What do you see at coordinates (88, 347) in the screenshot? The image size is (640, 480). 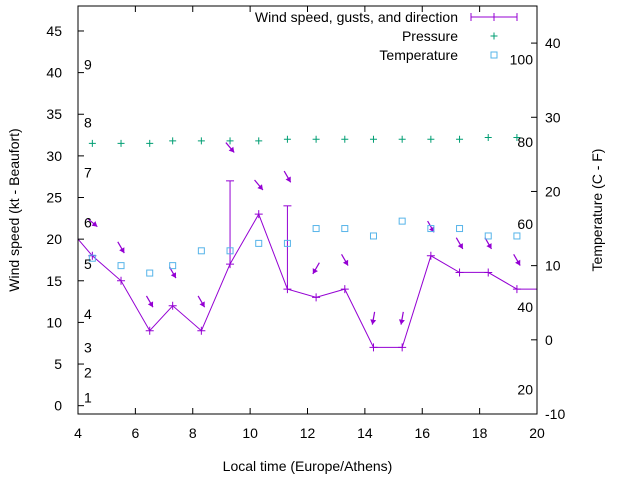 I see `beaufort-label: 3` at bounding box center [88, 347].